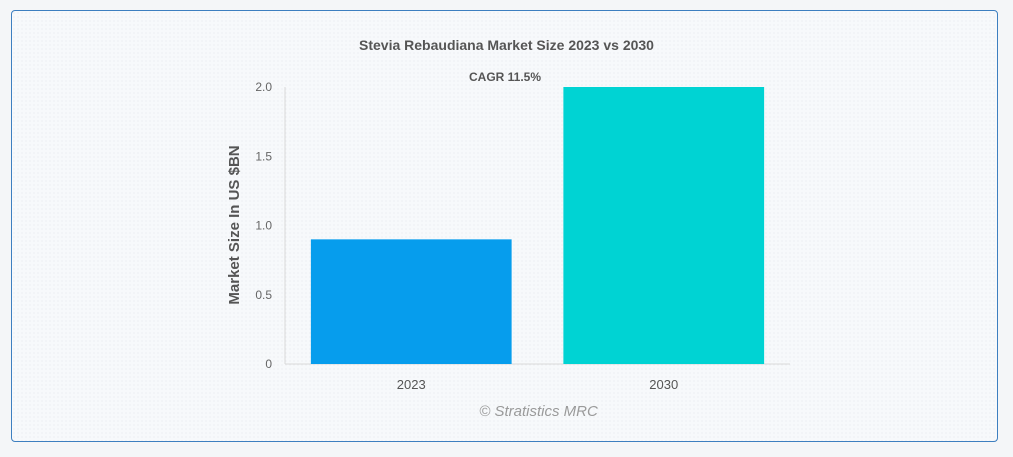 This screenshot has height=457, width=1013. What do you see at coordinates (263, 87) in the screenshot?
I see `y-tick-label: 2.0` at bounding box center [263, 87].